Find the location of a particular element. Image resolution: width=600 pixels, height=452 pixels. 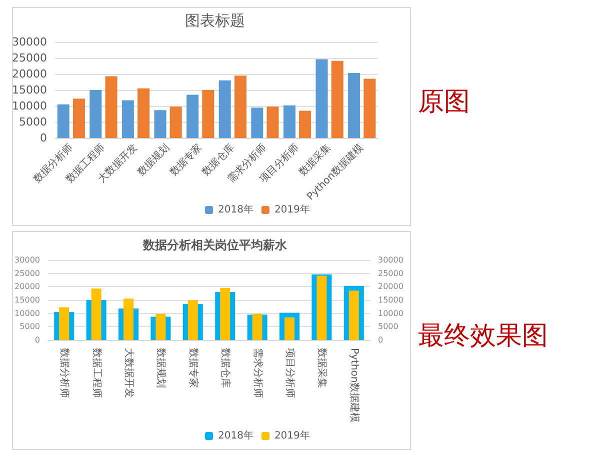

x-tick-label: 数据工程师 is located at coordinates (96, 373).